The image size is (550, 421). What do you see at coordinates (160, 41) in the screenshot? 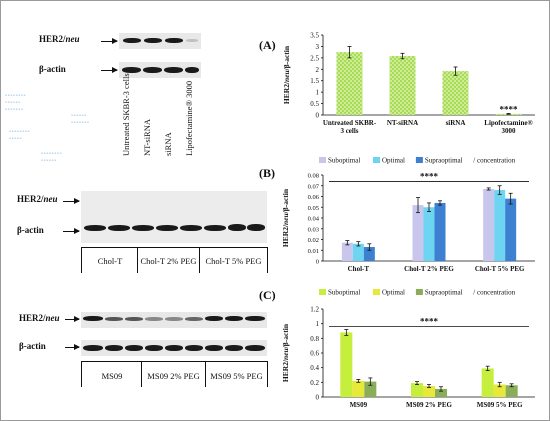
I see `panel-a-blot-her2` at bounding box center [160, 41].